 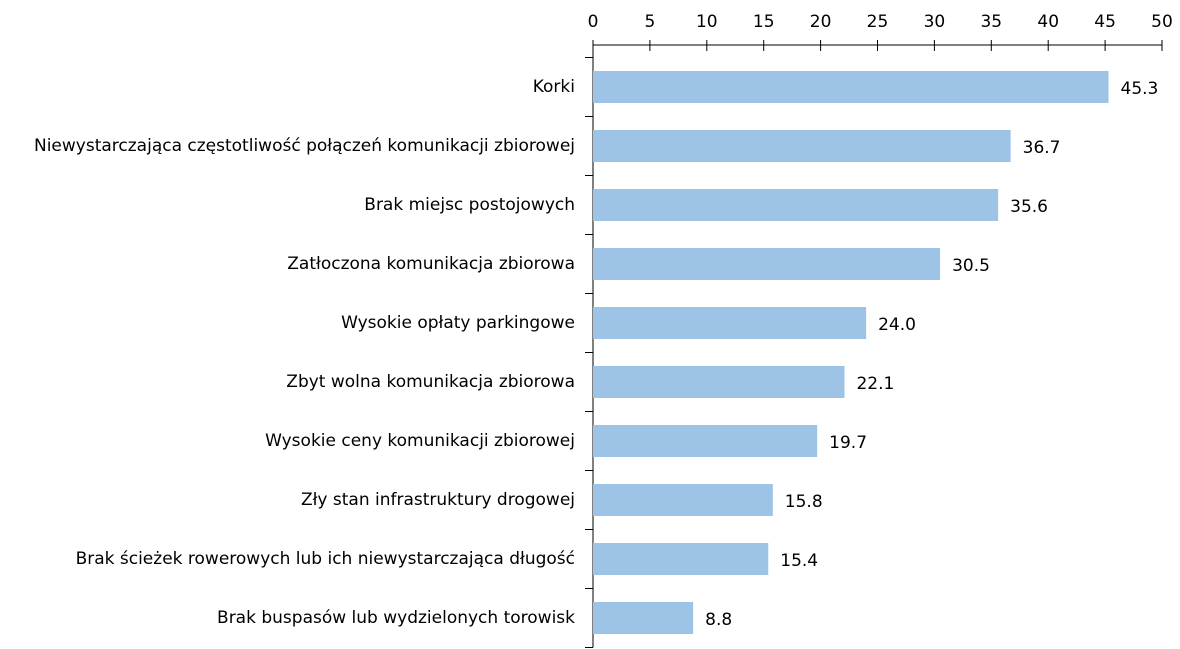 What do you see at coordinates (396, 618) in the screenshot?
I see `category-label-text: Brak buspasów lub wydzielonych torowisk` at bounding box center [396, 618].